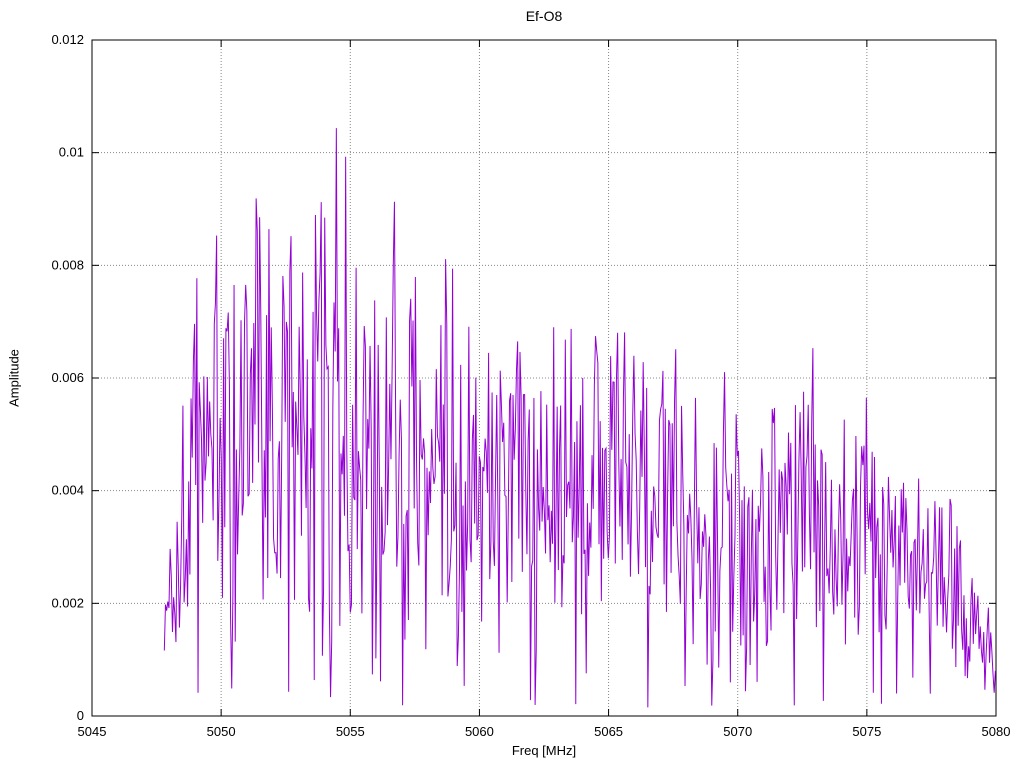 The image size is (1024, 768). Describe the element at coordinates (80, 715) in the screenshot. I see `y-tick-label: 0` at that location.